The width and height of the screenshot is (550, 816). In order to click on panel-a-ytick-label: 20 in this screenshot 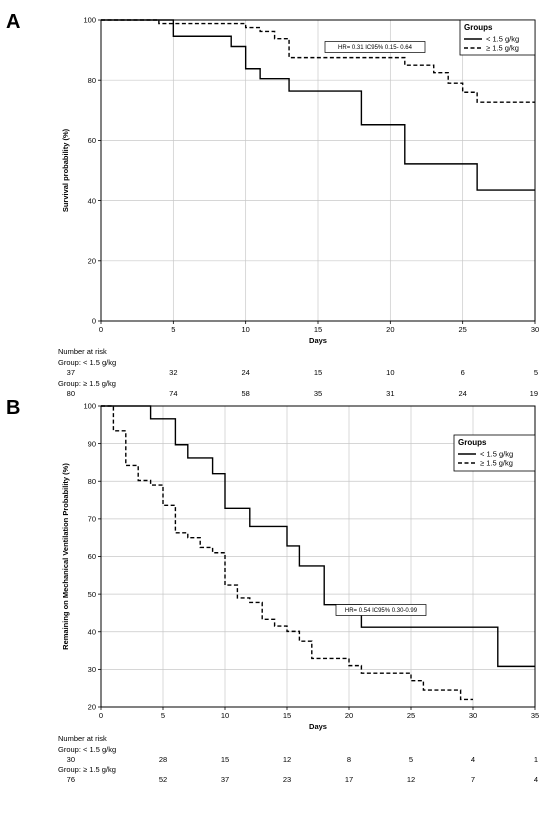, I will do `click(92, 261)`.